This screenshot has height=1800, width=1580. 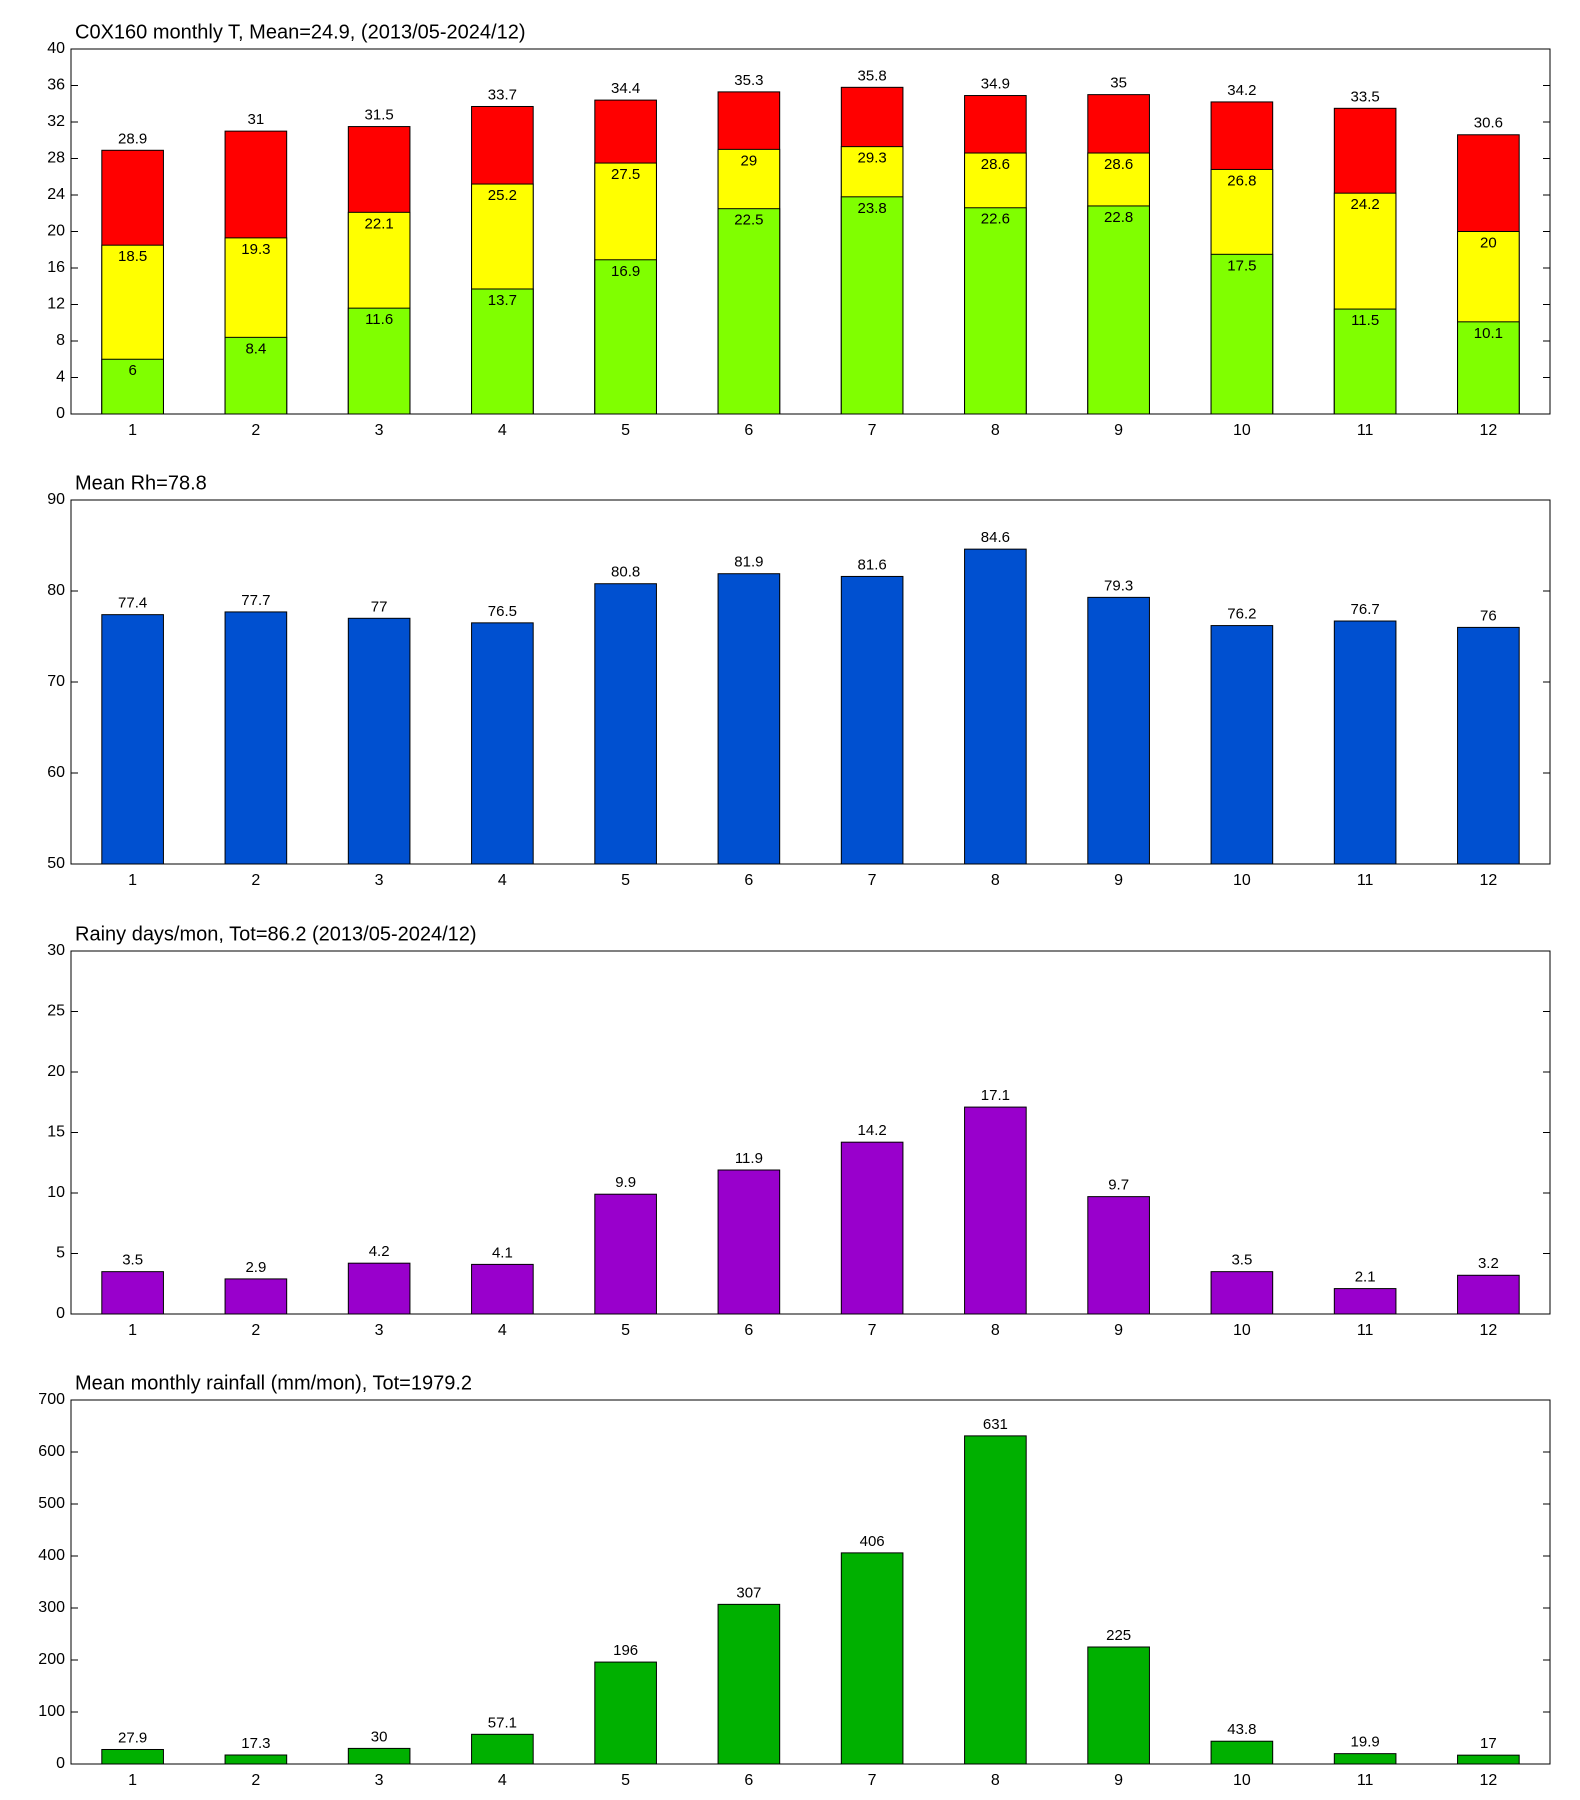 I want to click on value-label: 20, so click(x=1488, y=242).